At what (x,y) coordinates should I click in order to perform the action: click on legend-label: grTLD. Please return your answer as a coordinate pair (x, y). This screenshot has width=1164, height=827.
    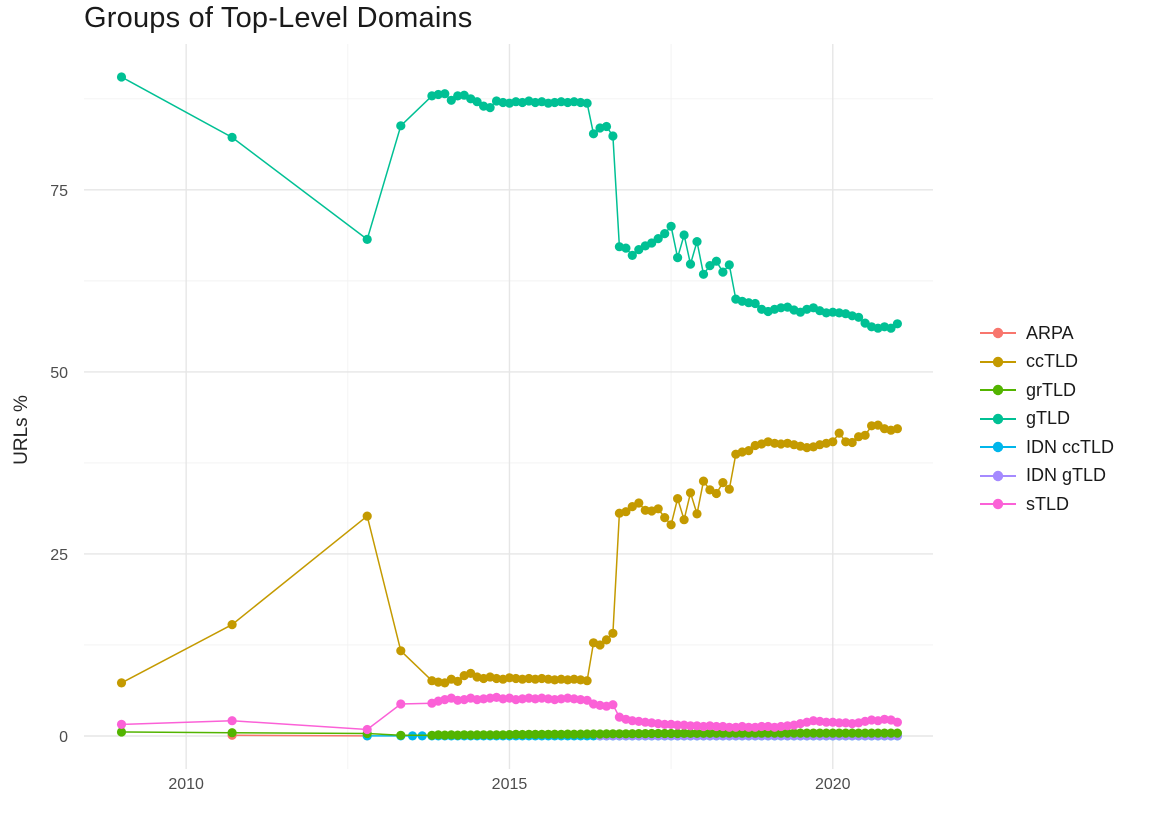
    Looking at the image, I should click on (1051, 389).